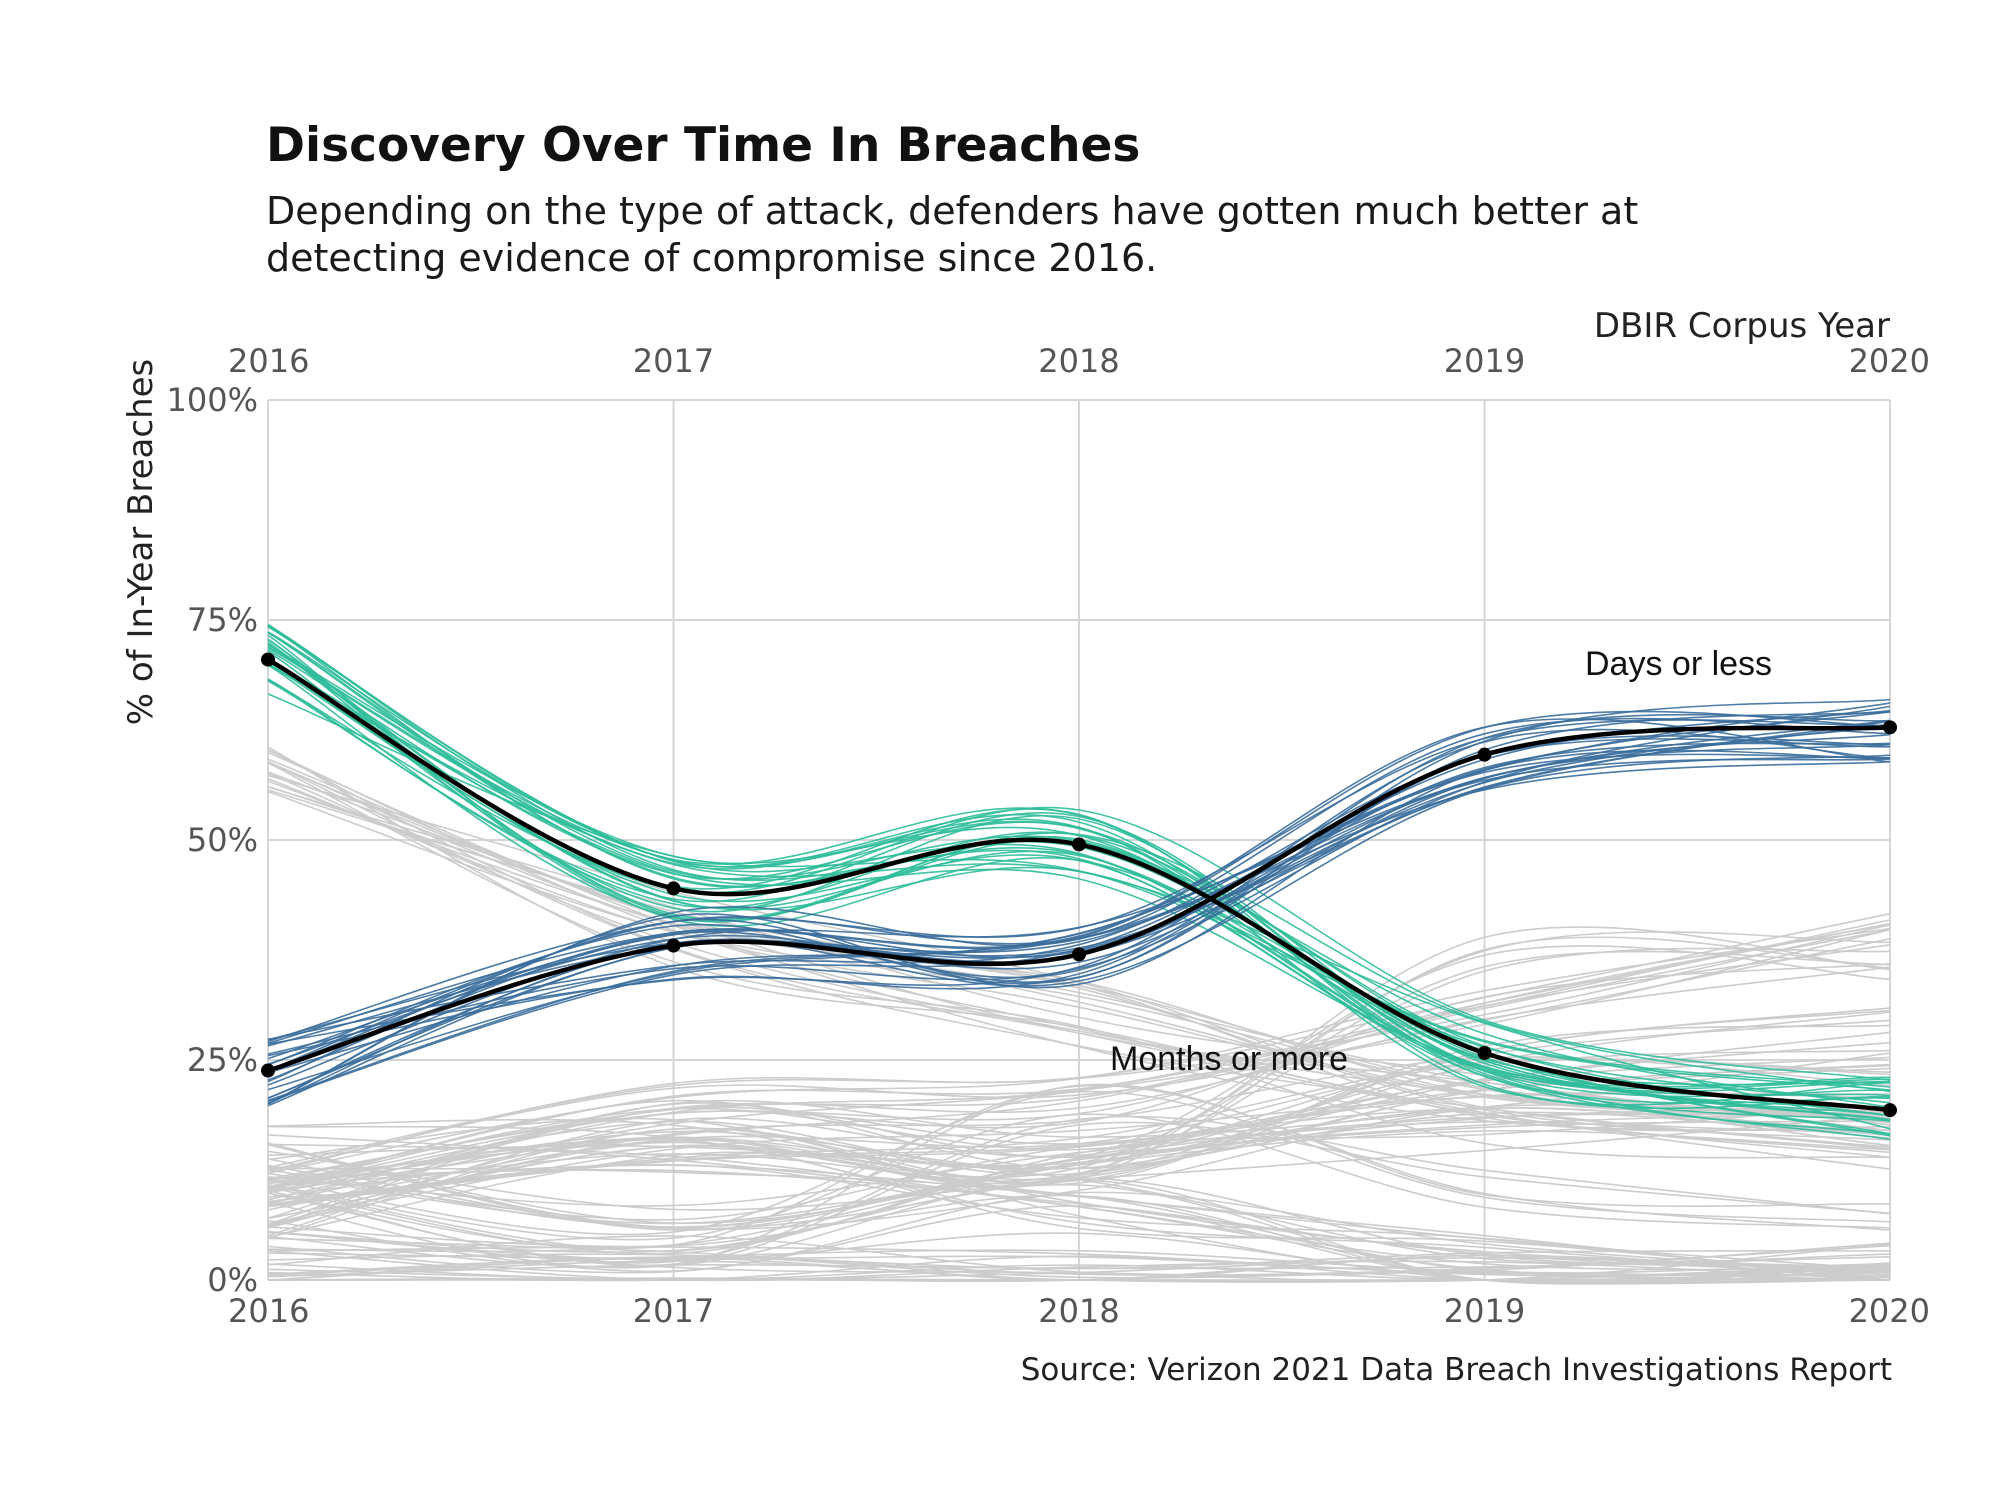  What do you see at coordinates (1678, 664) in the screenshot?
I see `annotation-days-or-less: Days or less` at bounding box center [1678, 664].